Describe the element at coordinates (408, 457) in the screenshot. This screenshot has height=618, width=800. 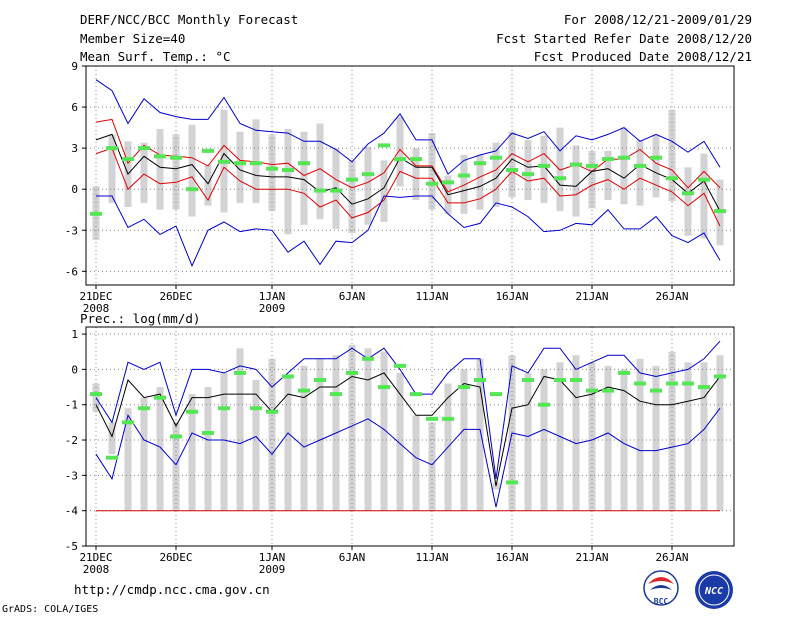
I see `prec-series-min` at that location.